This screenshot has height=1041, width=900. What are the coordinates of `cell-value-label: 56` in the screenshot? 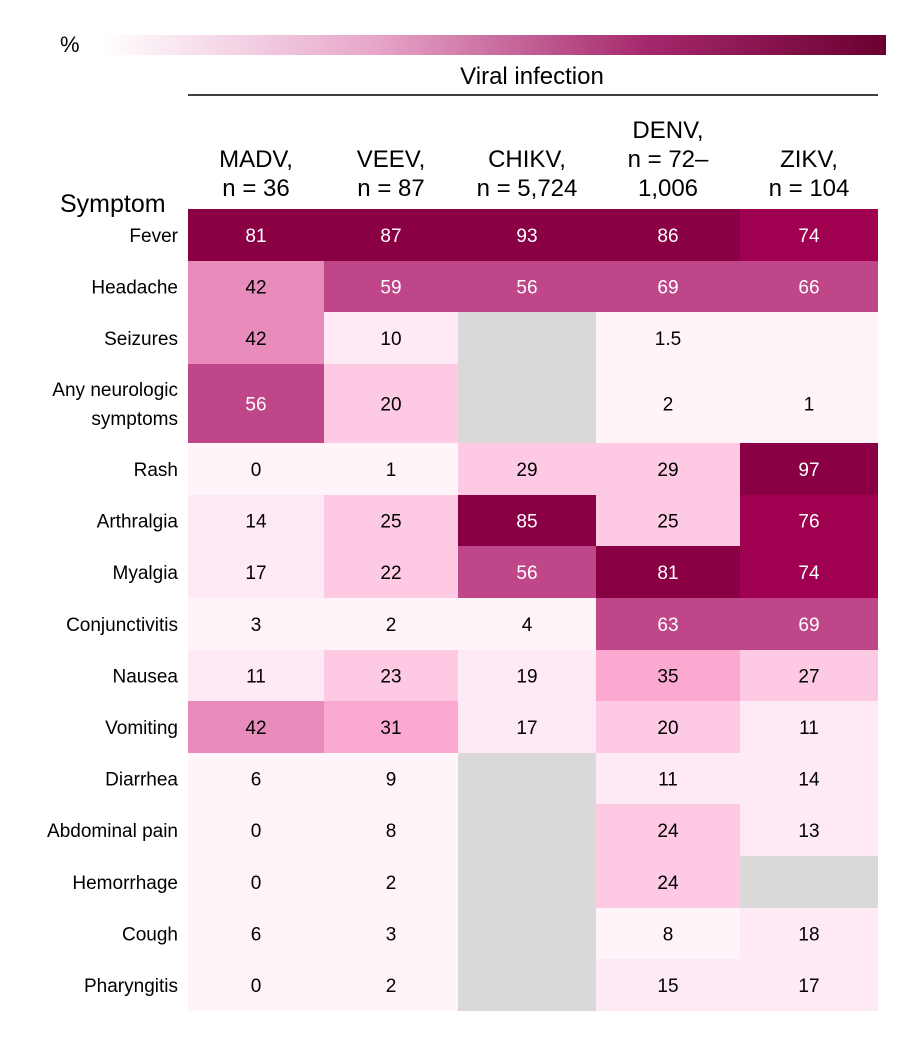 It's located at (255, 405).